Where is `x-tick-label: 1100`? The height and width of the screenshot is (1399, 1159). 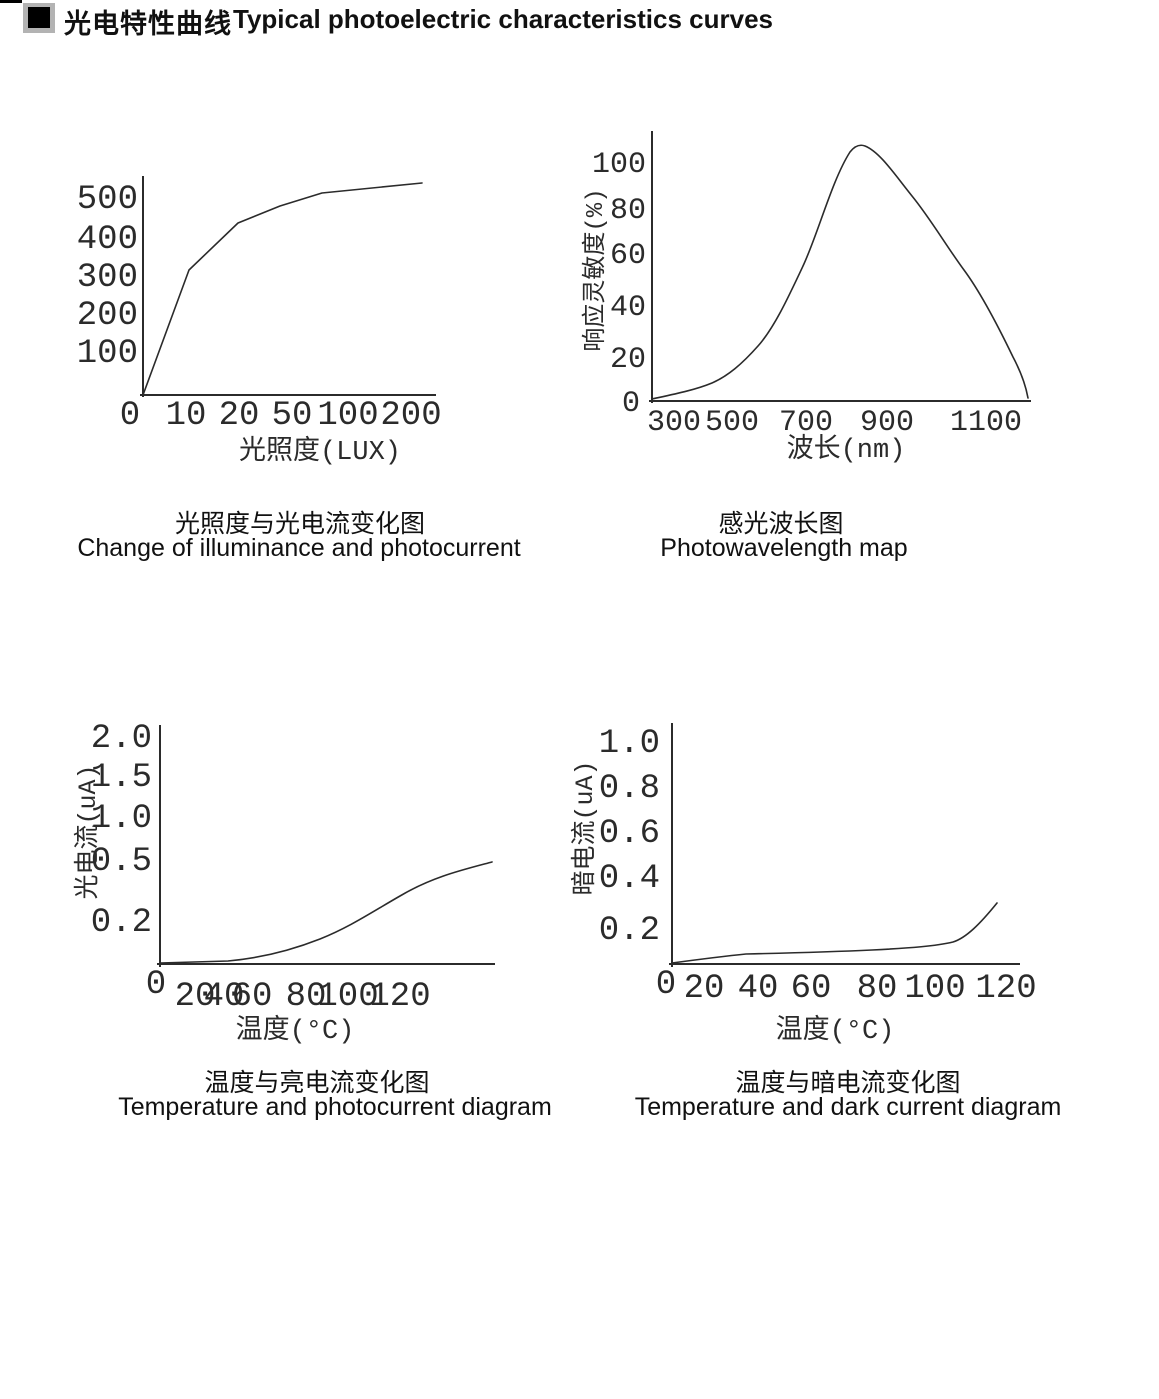
x-tick-label: 1100 is located at coordinates (986, 423).